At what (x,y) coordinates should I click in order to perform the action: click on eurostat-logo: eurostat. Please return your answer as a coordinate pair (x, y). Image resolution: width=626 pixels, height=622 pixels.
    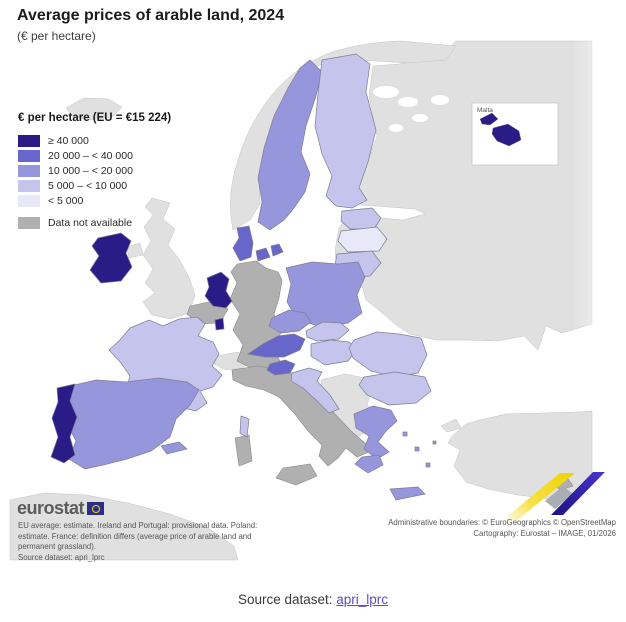
    Looking at the image, I should click on (61, 508).